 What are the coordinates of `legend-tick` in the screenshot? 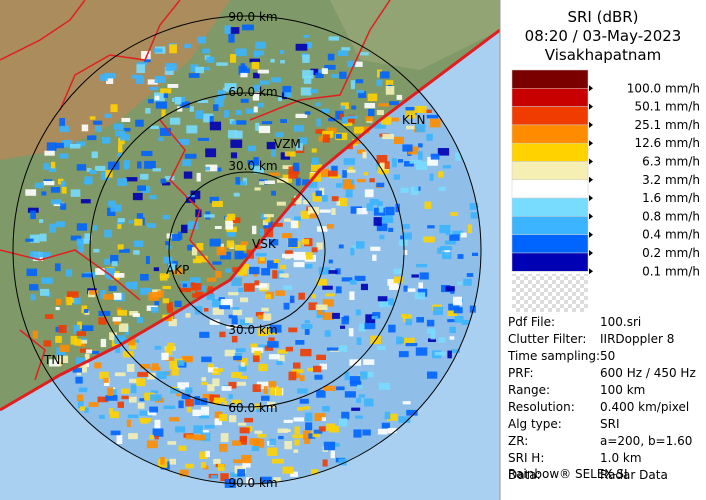 It's located at (591, 179).